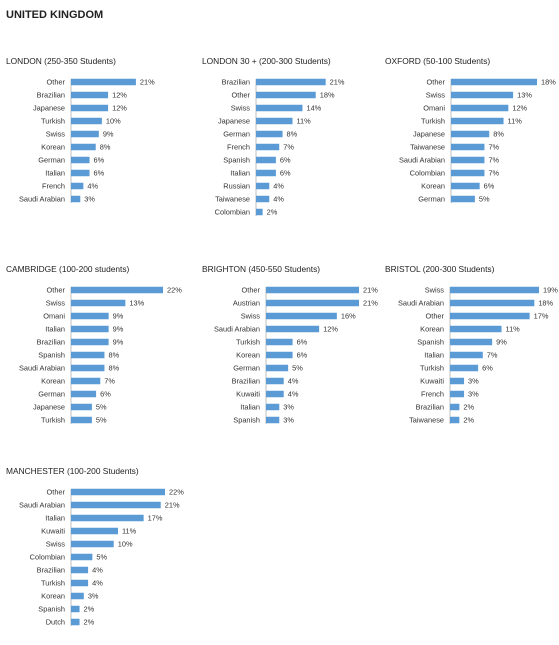  What do you see at coordinates (272, 212) in the screenshot?
I see `data-label: 2%` at bounding box center [272, 212].